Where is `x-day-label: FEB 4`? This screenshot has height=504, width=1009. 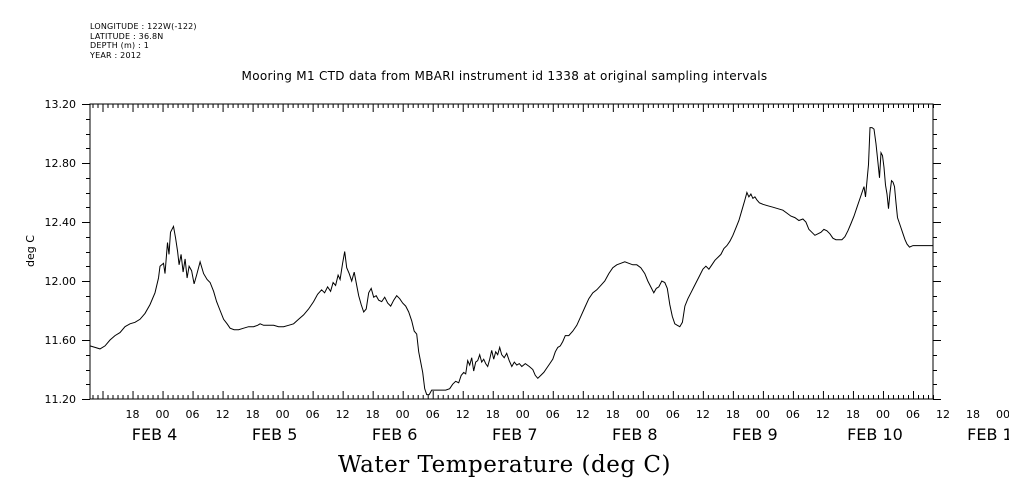
x-day-label: FEB 4 is located at coordinates (155, 434).